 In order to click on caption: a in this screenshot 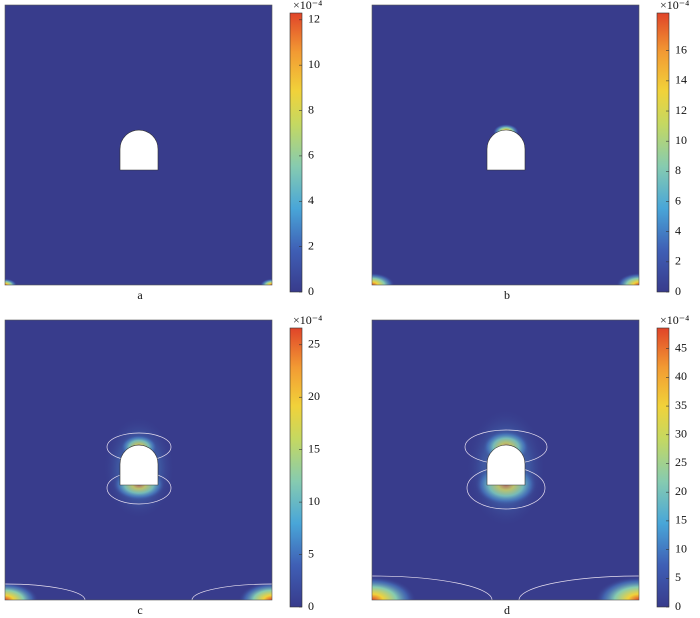, I will do `click(140, 295)`.